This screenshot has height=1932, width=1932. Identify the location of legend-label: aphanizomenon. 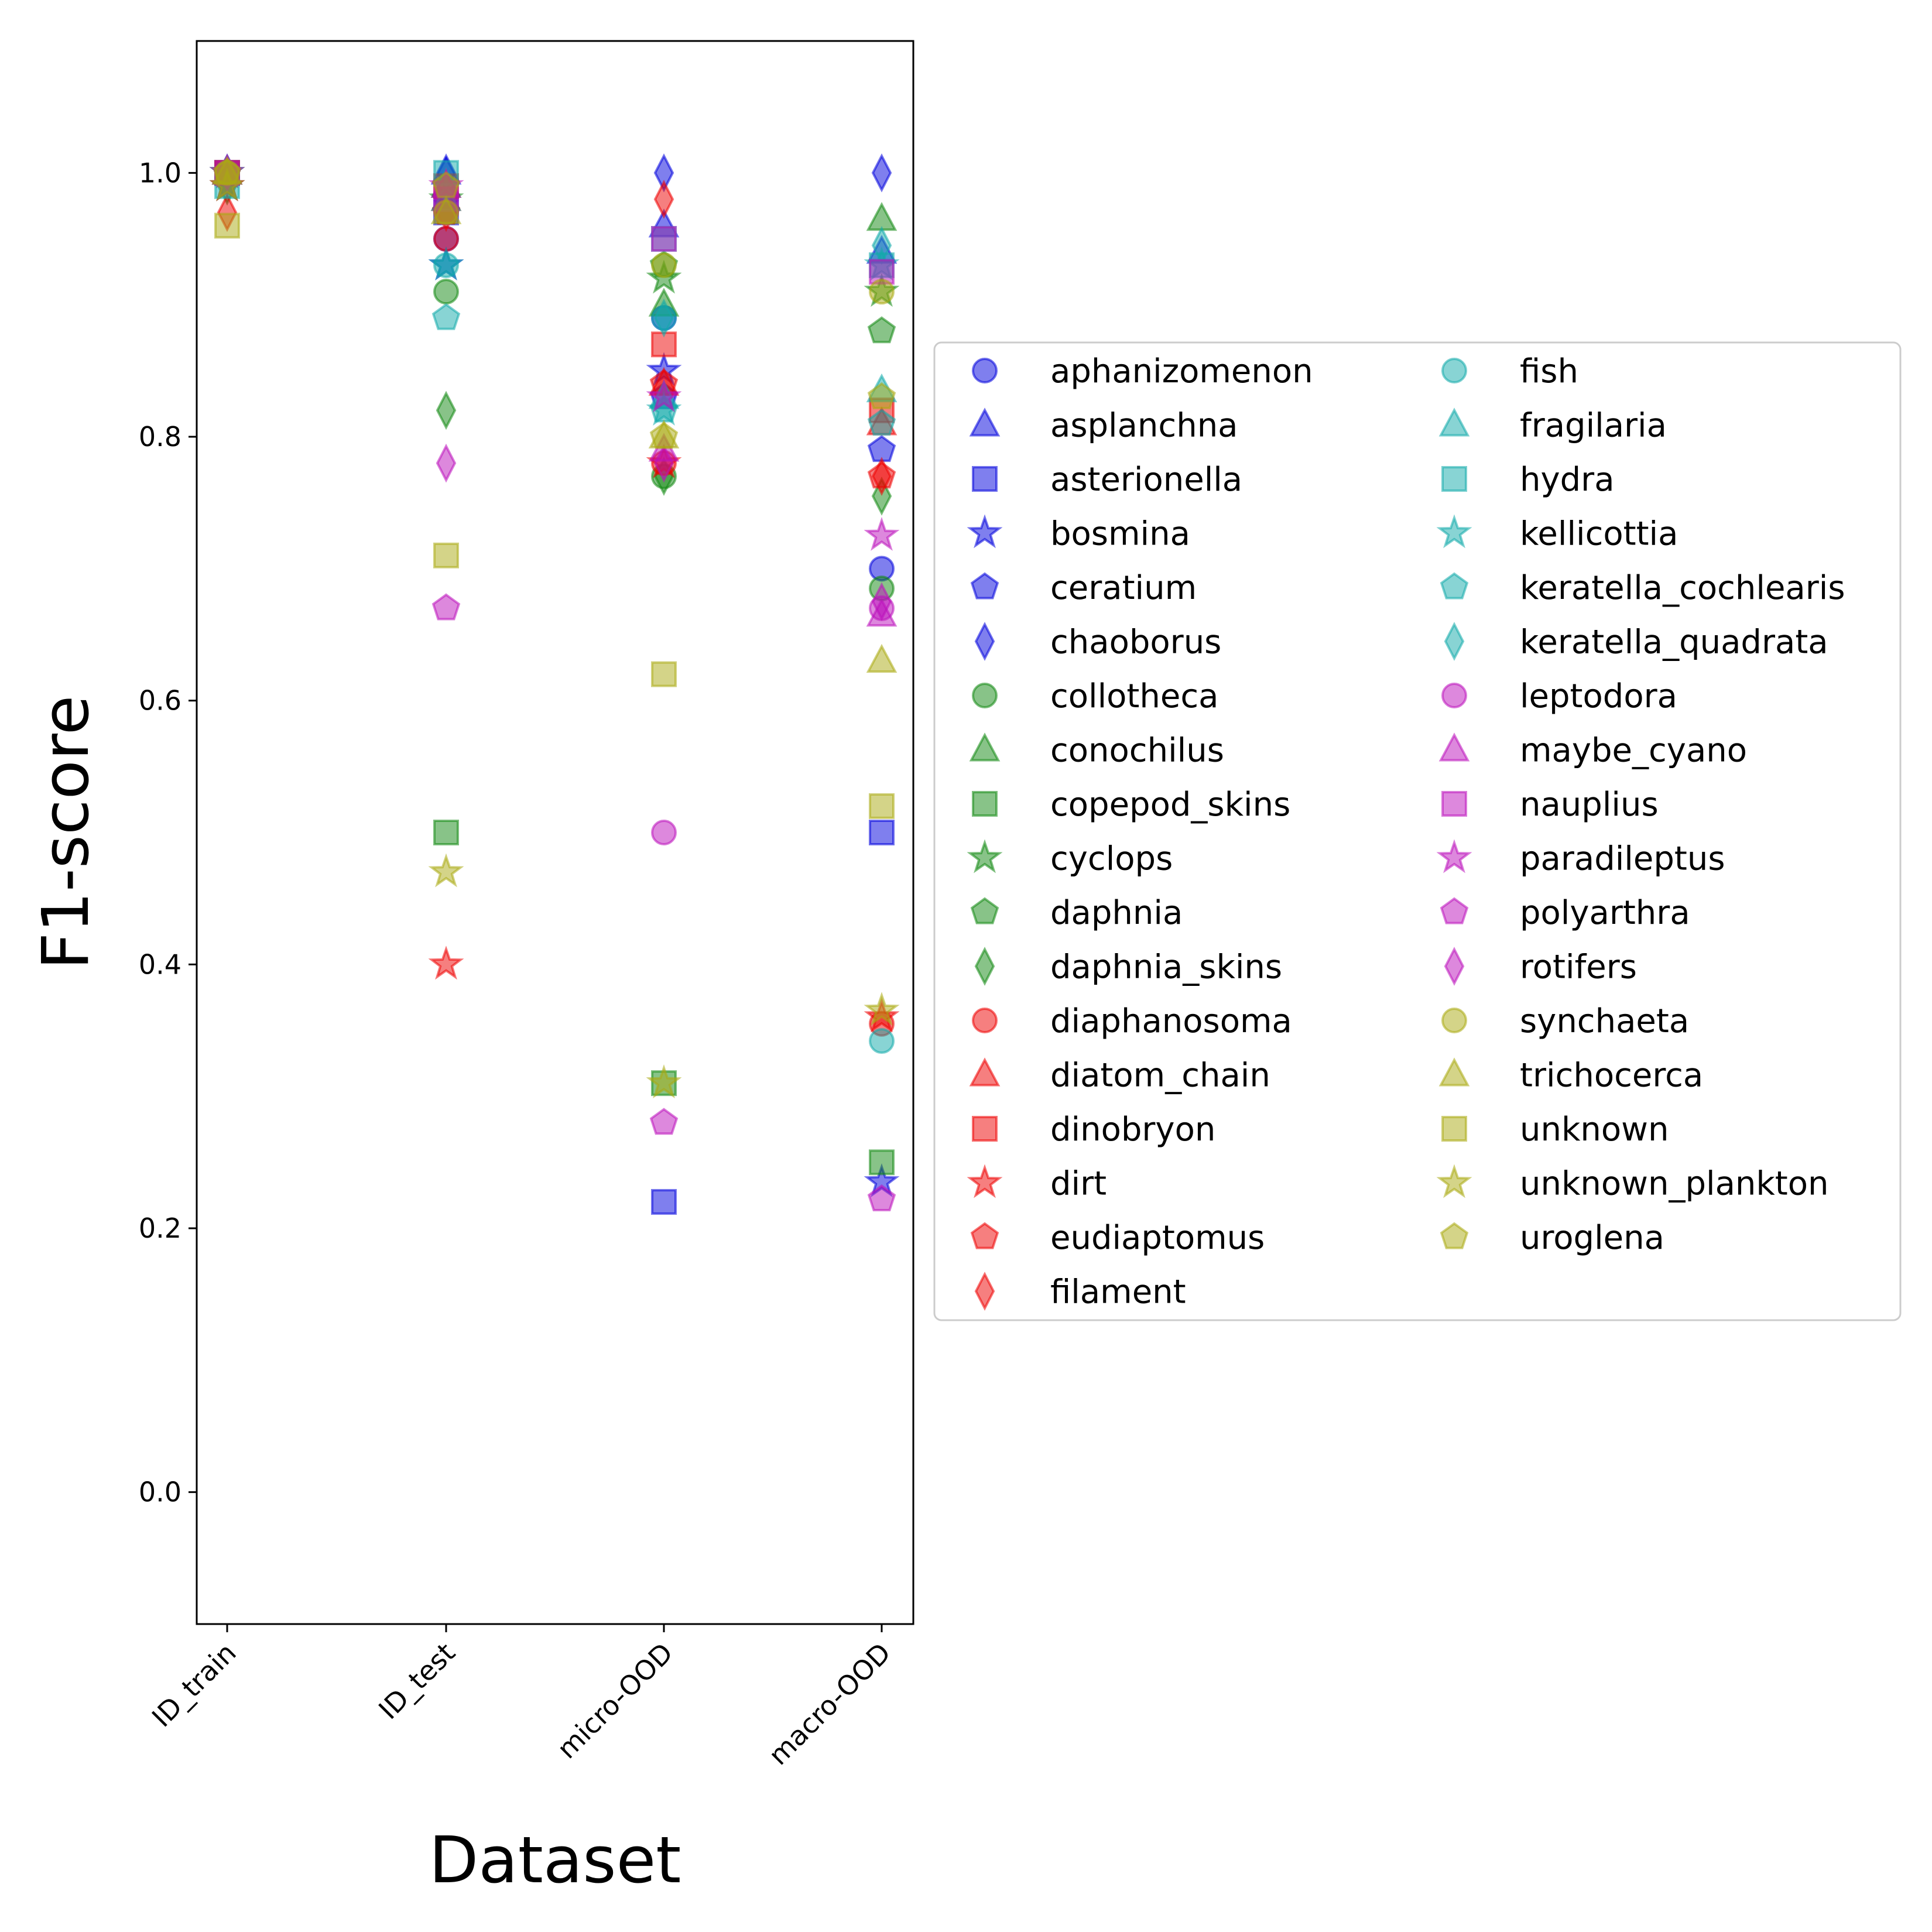
(1181, 371).